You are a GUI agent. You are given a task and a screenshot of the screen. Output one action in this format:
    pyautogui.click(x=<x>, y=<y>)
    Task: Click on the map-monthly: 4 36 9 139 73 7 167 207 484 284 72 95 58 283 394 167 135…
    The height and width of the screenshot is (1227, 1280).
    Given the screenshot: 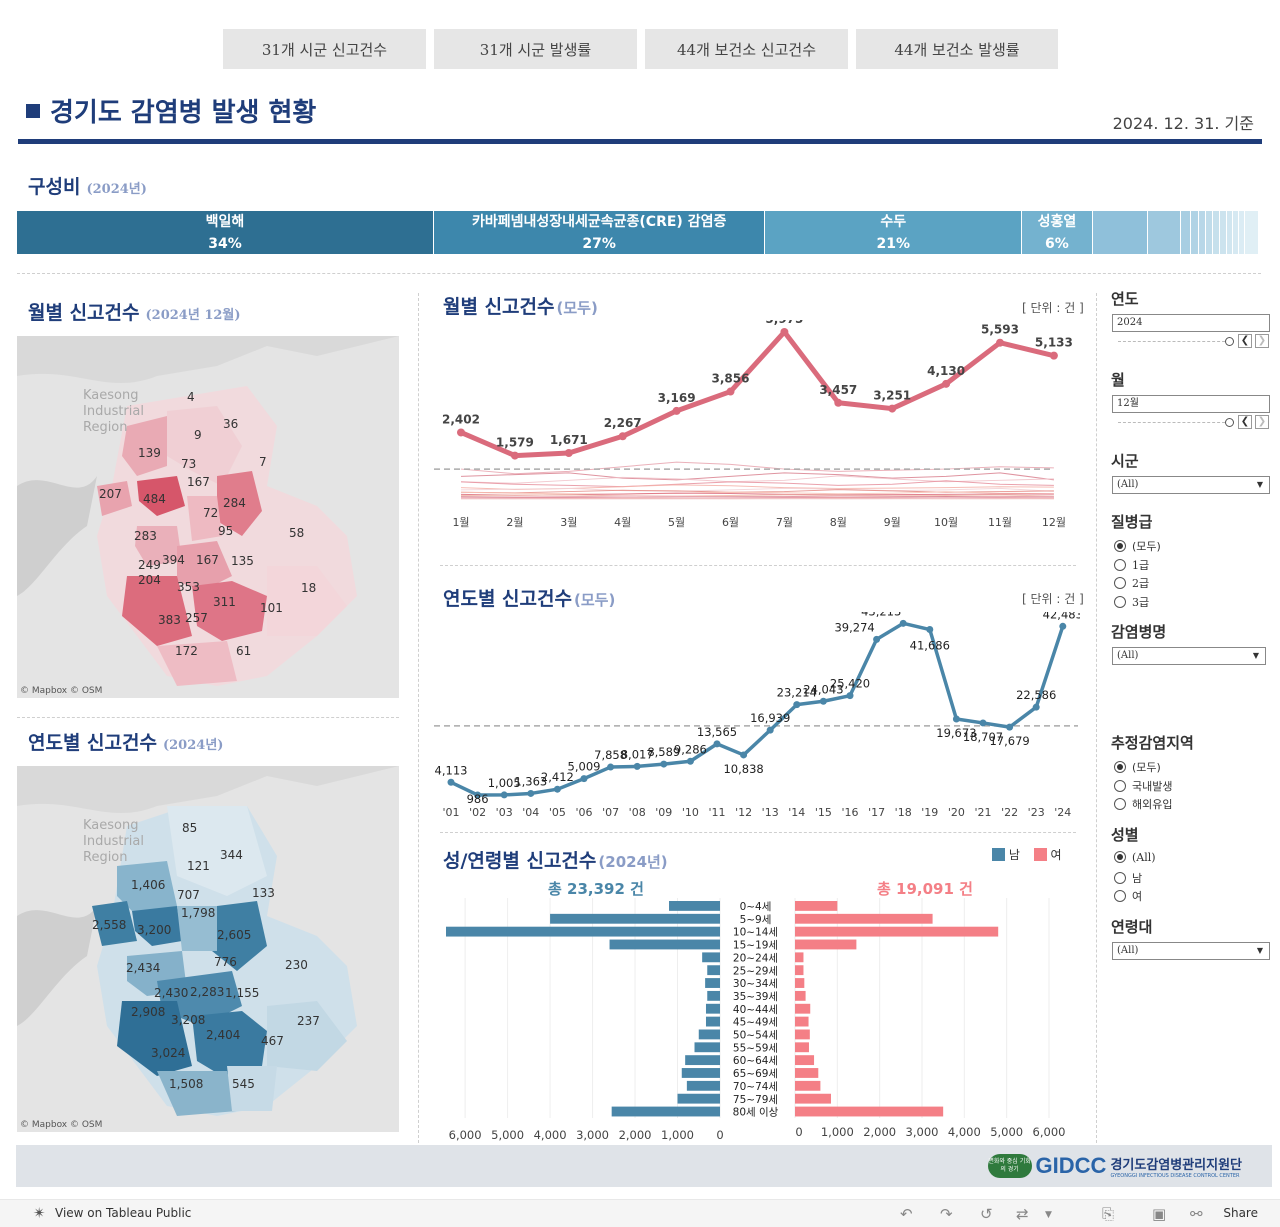 What is the action you would take?
    pyautogui.click(x=208, y=517)
    